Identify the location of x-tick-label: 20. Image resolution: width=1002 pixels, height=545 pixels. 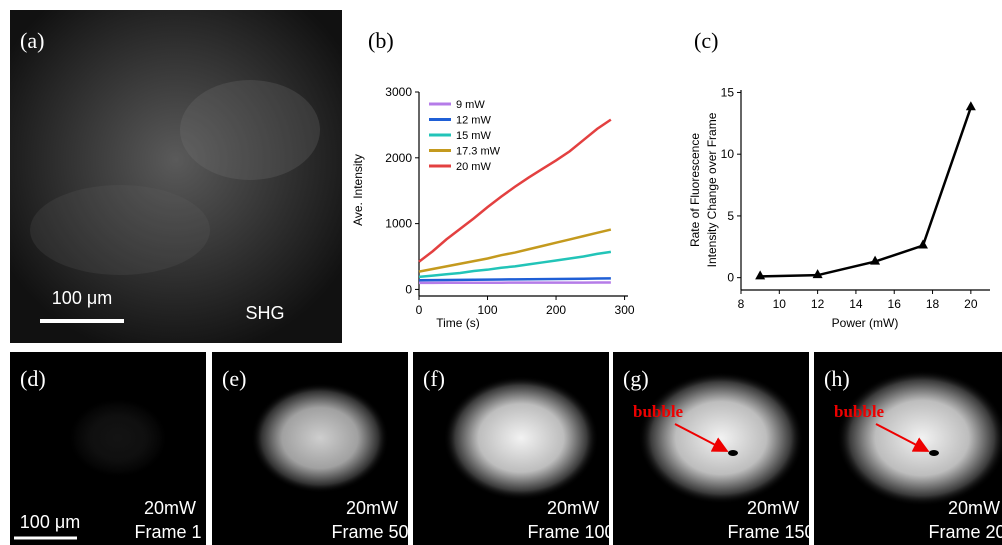
(971, 304).